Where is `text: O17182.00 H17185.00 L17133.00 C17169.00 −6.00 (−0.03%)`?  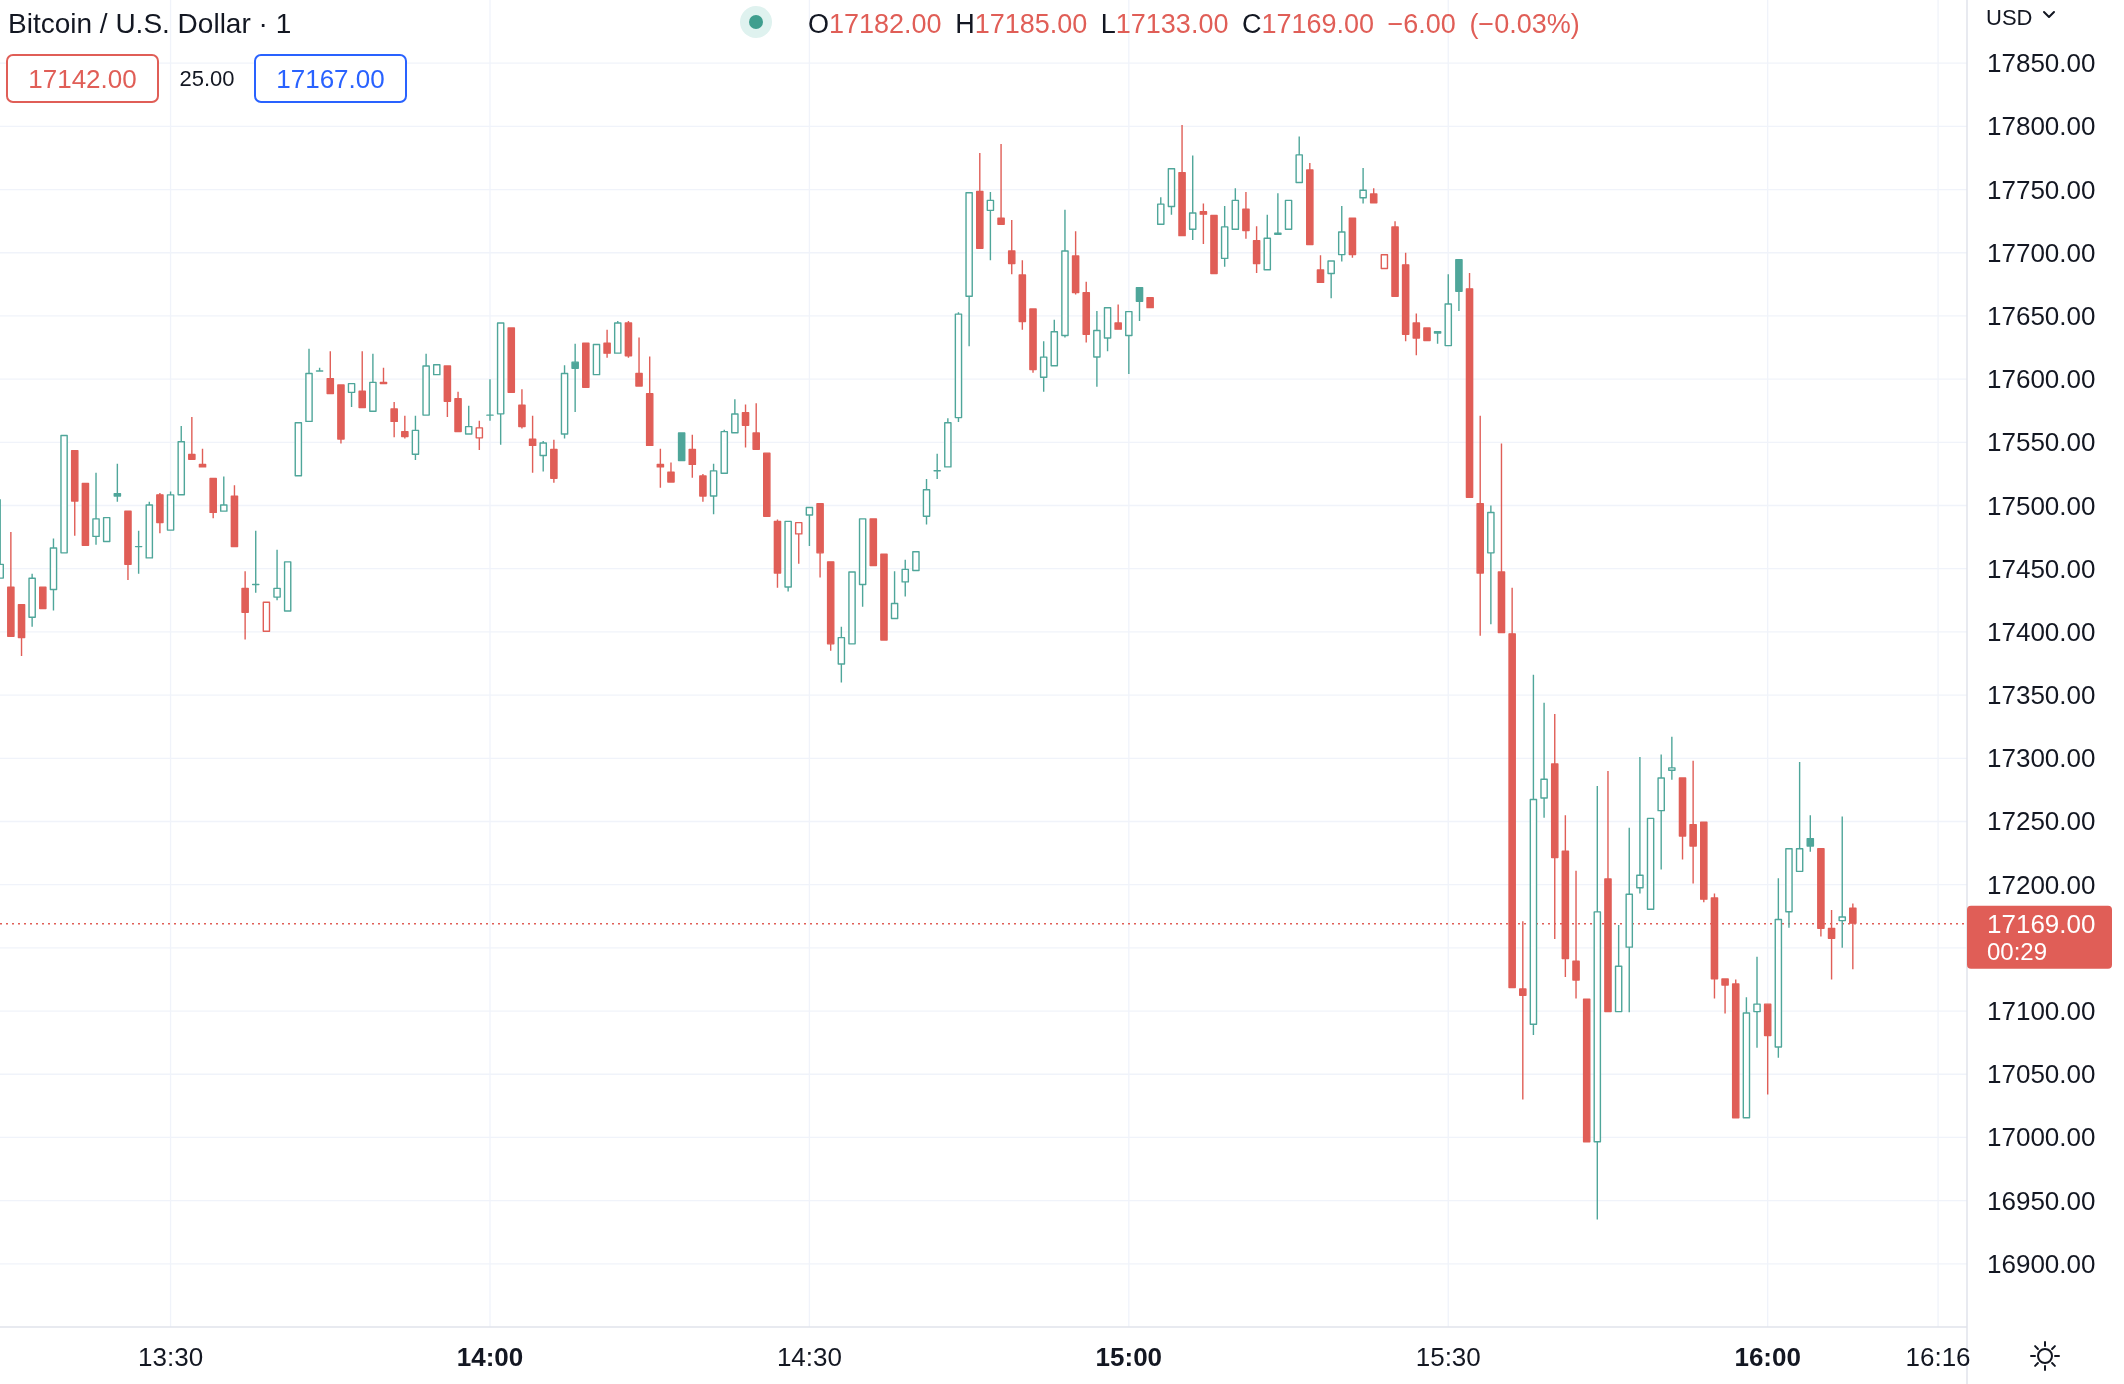 text: O17182.00 H17185.00 L17133.00 C17169.00 −6.00 (−0.03%) is located at coordinates (1194, 24).